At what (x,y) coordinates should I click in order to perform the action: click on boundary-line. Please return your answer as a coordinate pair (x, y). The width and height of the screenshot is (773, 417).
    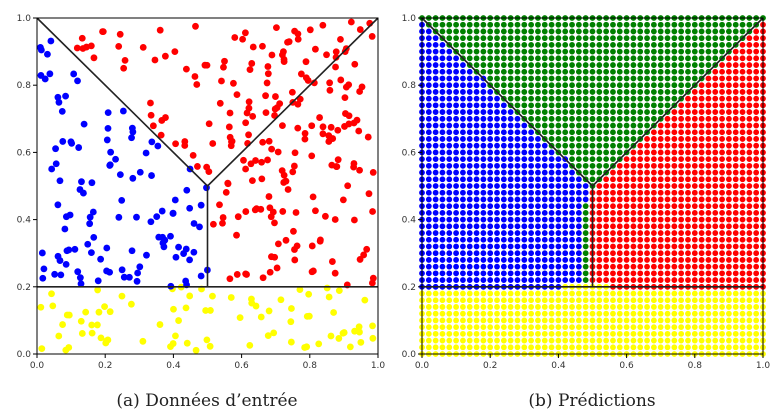
    Looking at the image, I should click on (292, 102).